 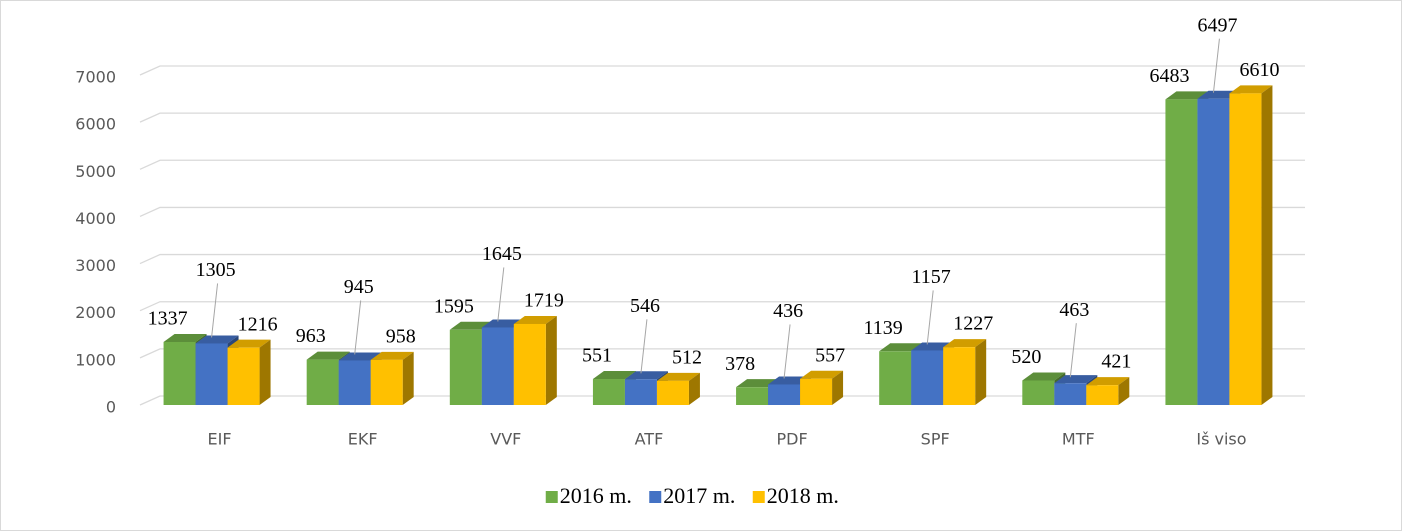 What do you see at coordinates (1078, 439) in the screenshot?
I see `x-tick-label: MTF` at bounding box center [1078, 439].